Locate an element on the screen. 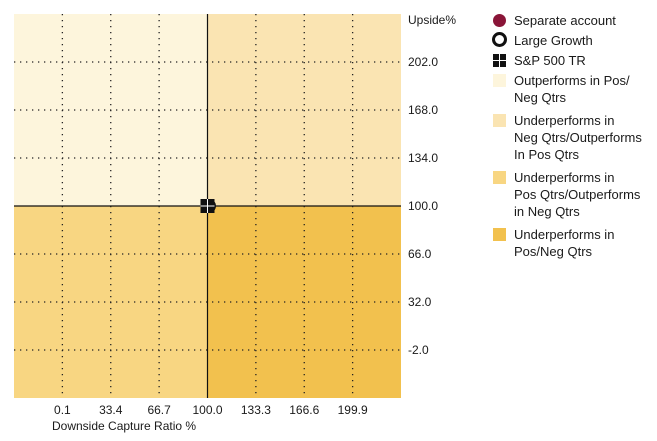 The image size is (657, 441). y-tick-label: 168.0 is located at coordinates (423, 110).